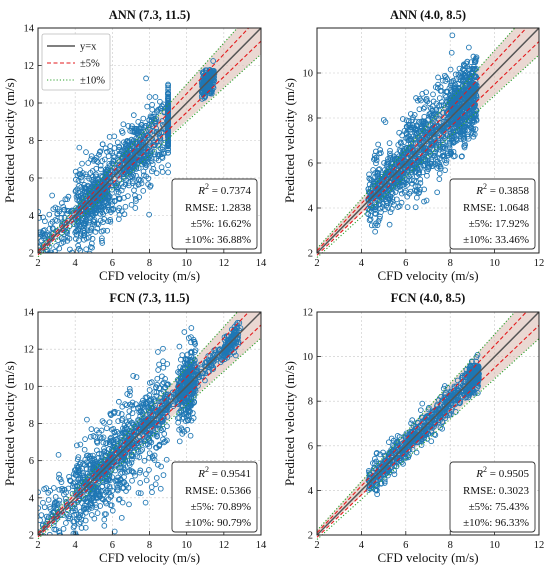  I want to click on y-tick-label: 2, so click(31, 536).